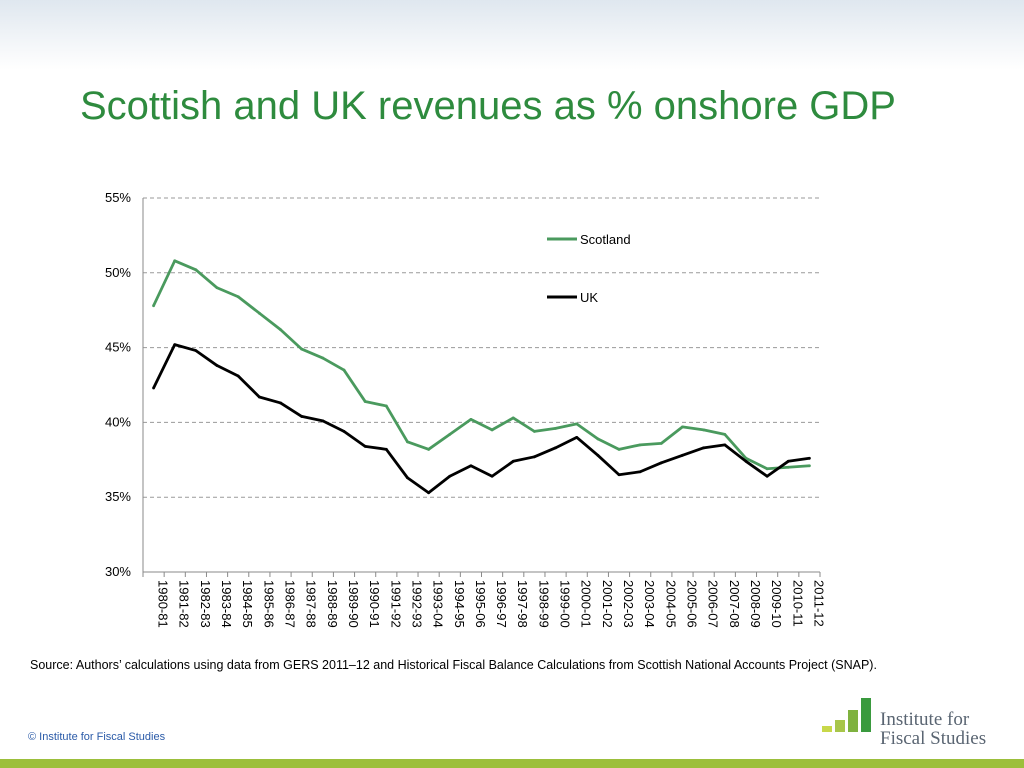  I want to click on x-tick-label: 1986-87, so click(290, 604).